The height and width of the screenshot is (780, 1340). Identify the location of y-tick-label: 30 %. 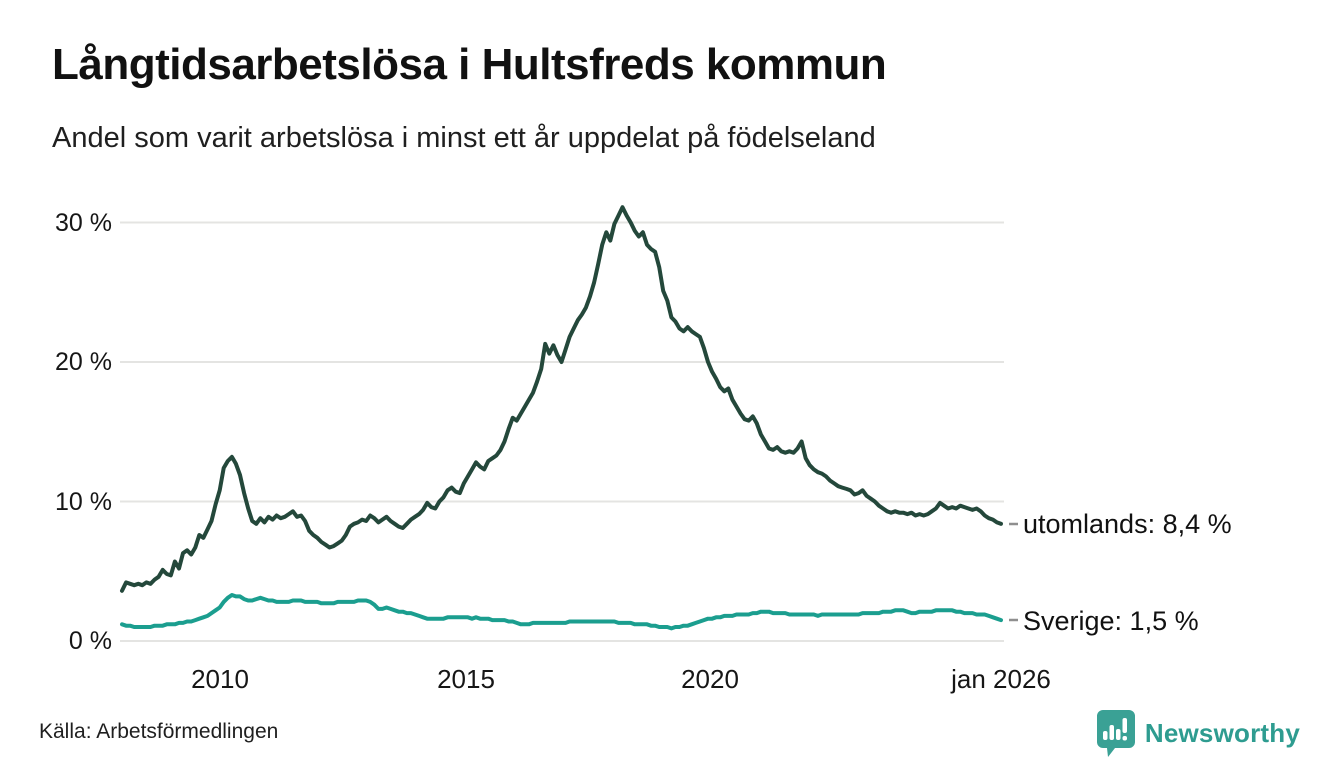
(83, 223).